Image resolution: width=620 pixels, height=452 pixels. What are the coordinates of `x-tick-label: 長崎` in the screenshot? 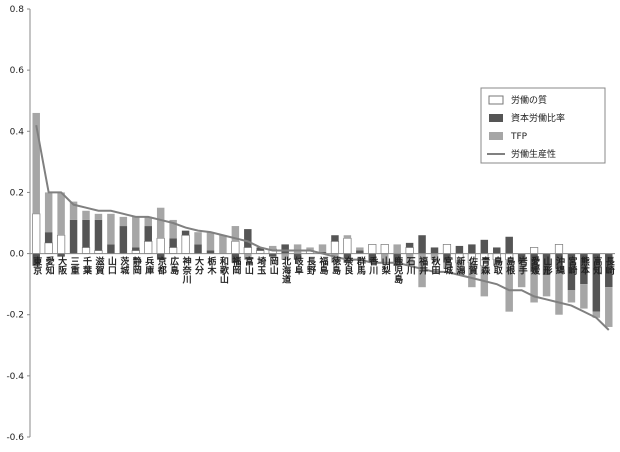 It's located at (609, 265).